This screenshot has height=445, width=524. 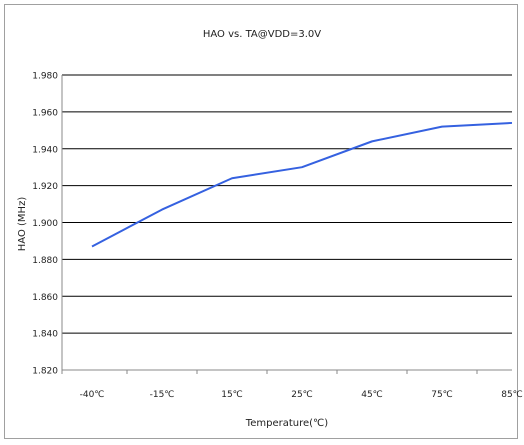 What do you see at coordinates (512, 395) in the screenshot?
I see `x-tick-label: 85℃` at bounding box center [512, 395].